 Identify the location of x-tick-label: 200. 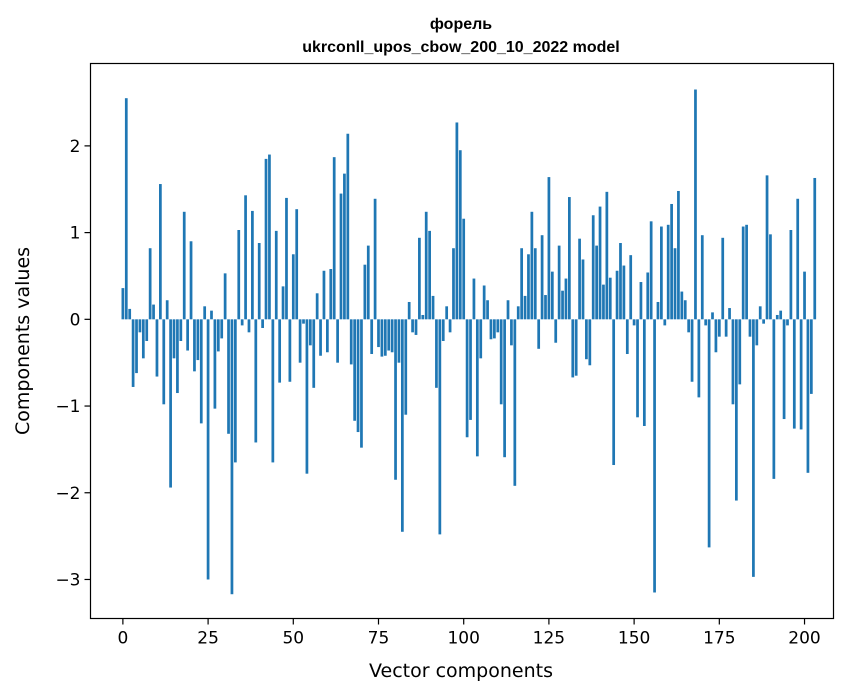
(804, 639).